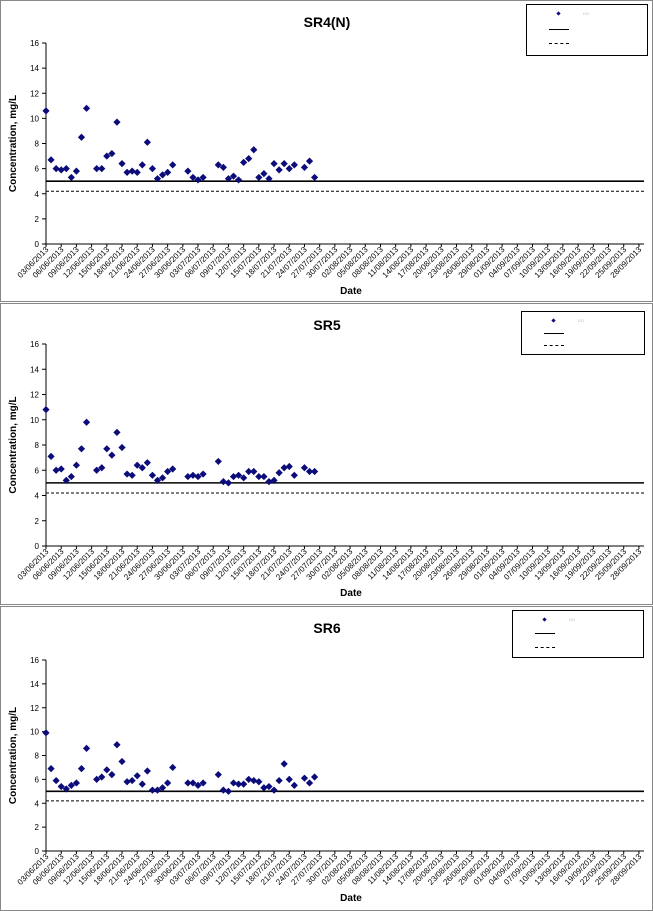 The width and height of the screenshot is (653, 911). Describe the element at coordinates (34, 369) in the screenshot. I see `y-tick-label: 14` at that location.